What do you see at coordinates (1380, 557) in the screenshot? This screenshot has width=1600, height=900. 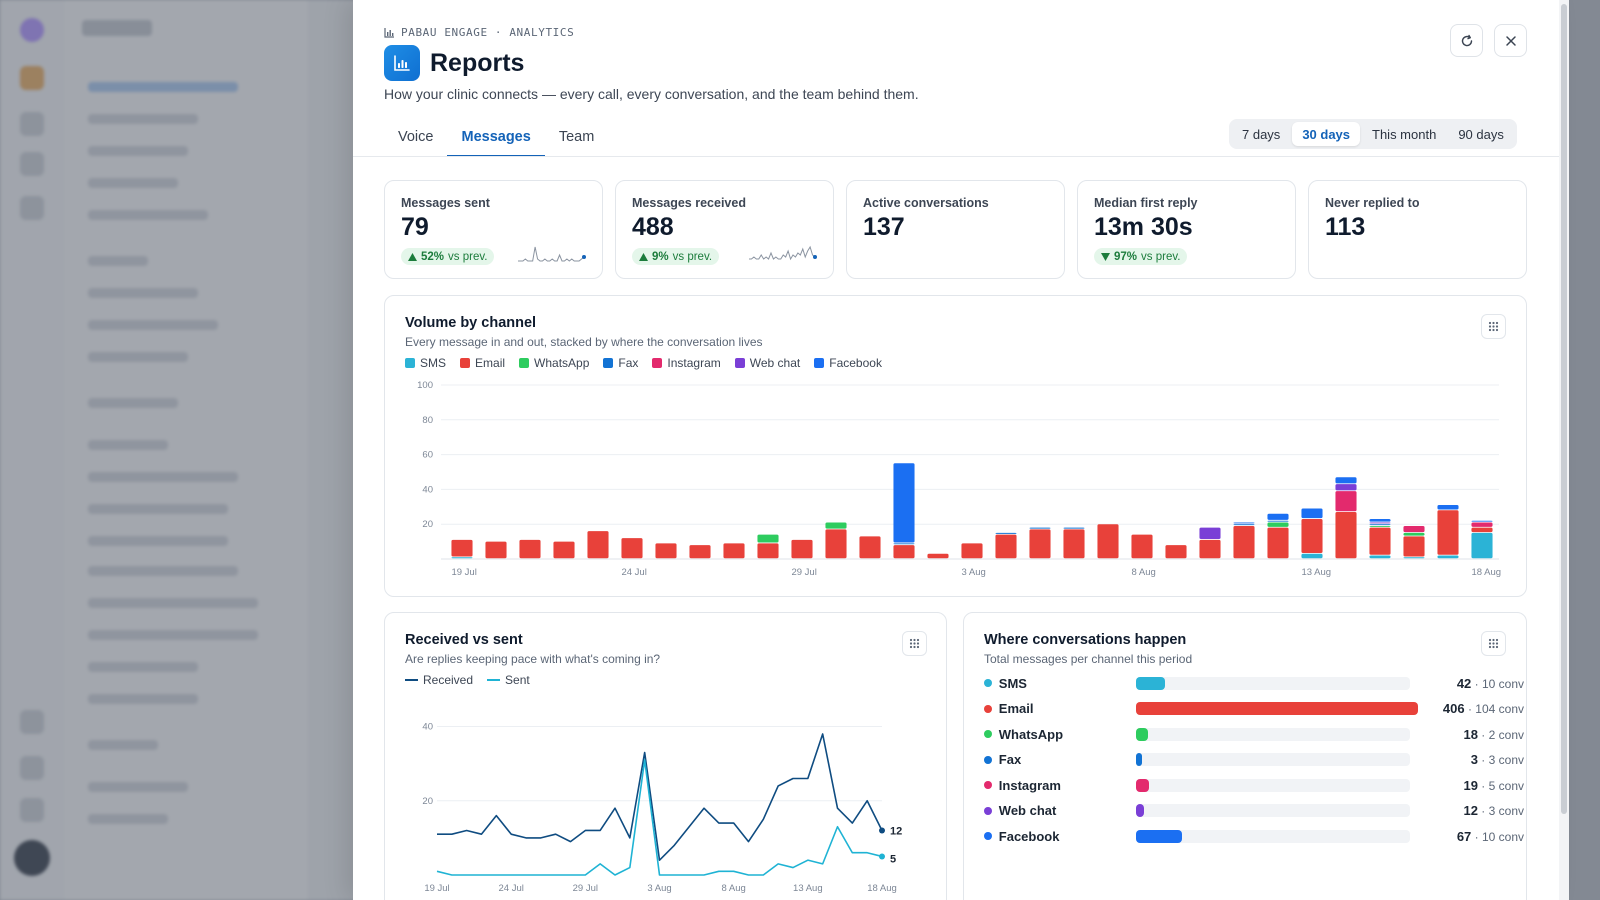 I see `bar-segment-sms` at bounding box center [1380, 557].